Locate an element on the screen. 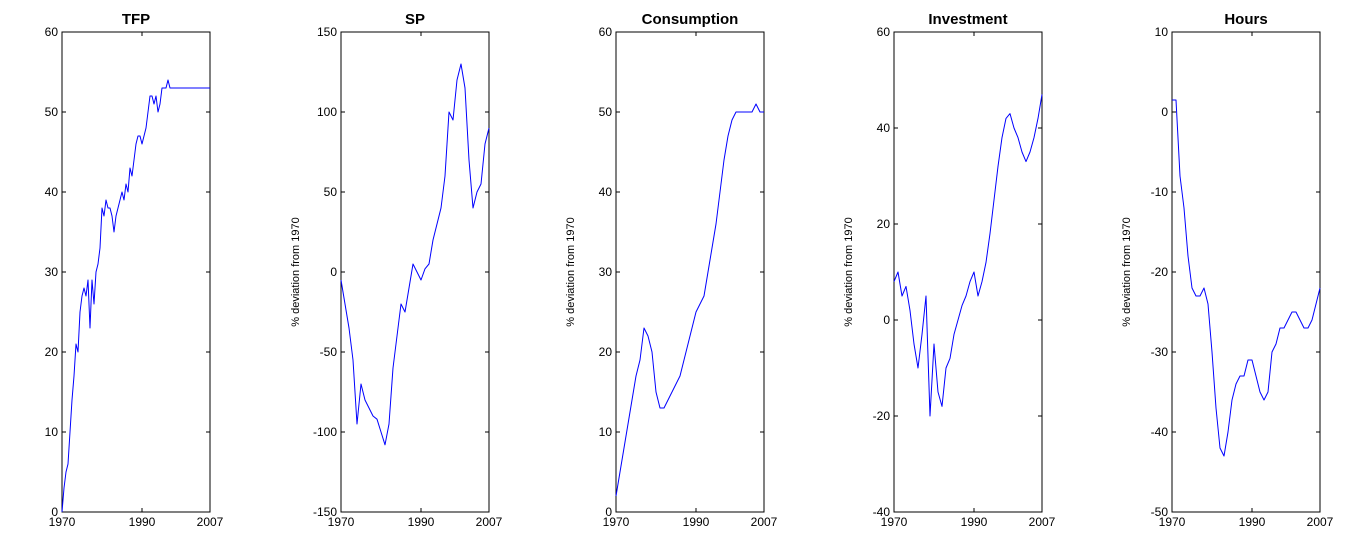  chart-title: TFP is located at coordinates (136, 19).